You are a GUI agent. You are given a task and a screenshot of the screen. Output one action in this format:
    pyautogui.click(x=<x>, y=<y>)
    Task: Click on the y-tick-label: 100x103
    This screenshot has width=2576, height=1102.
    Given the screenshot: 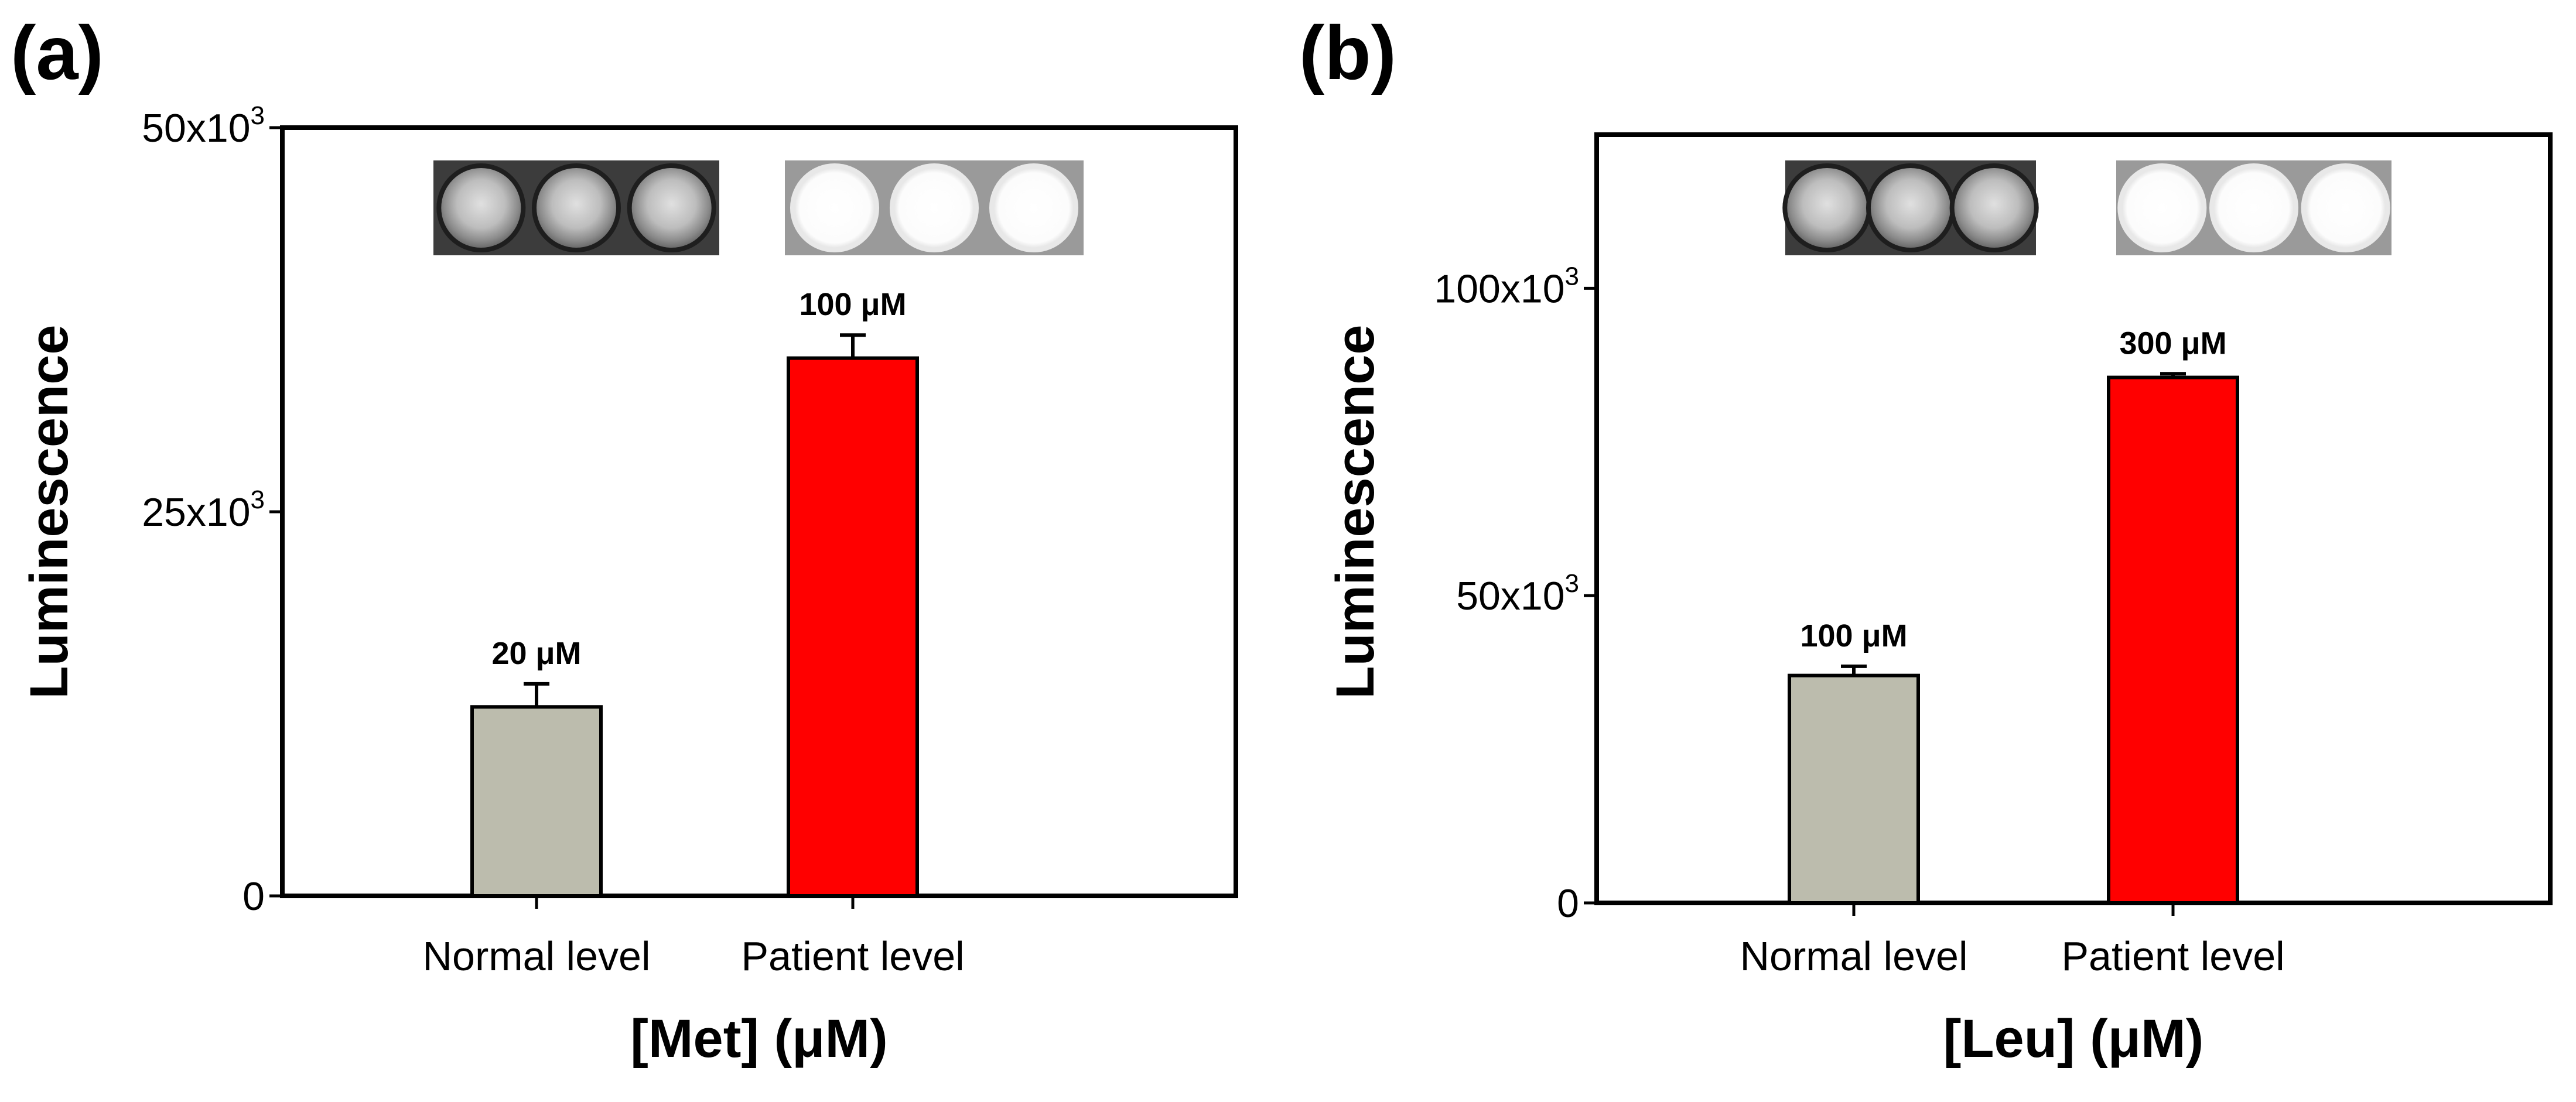 What is the action you would take?
    pyautogui.click(x=1506, y=286)
    